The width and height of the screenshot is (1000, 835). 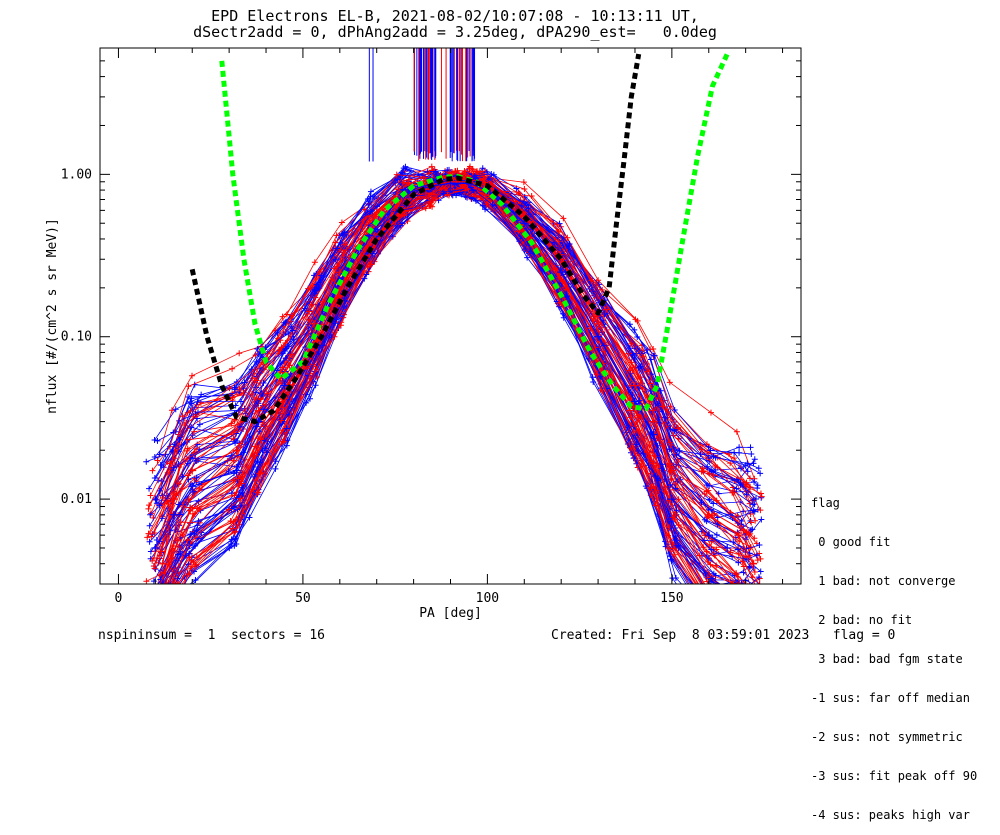 I want to click on y-tick-label: 0.10, so click(x=76, y=337).